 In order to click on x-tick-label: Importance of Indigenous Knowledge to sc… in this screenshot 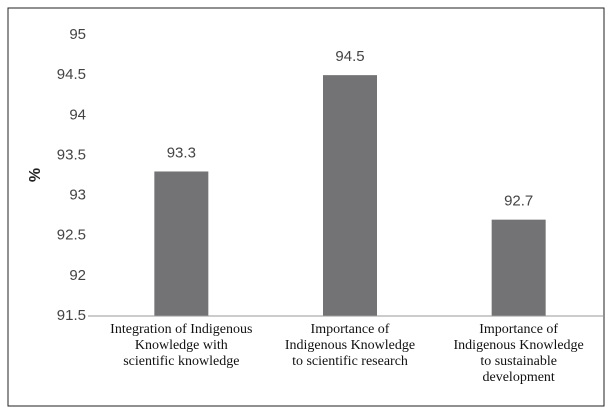, I will do `click(350, 345)`.